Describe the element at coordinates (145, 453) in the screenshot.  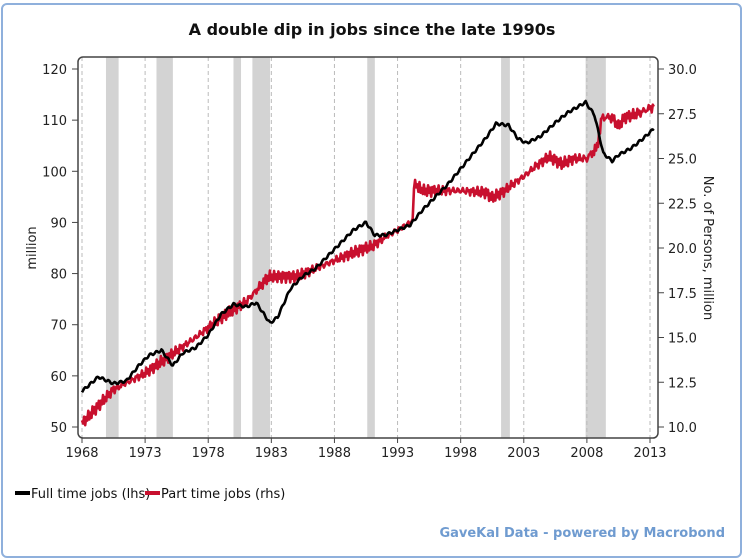
I see `x-tick-label: 1973` at that location.